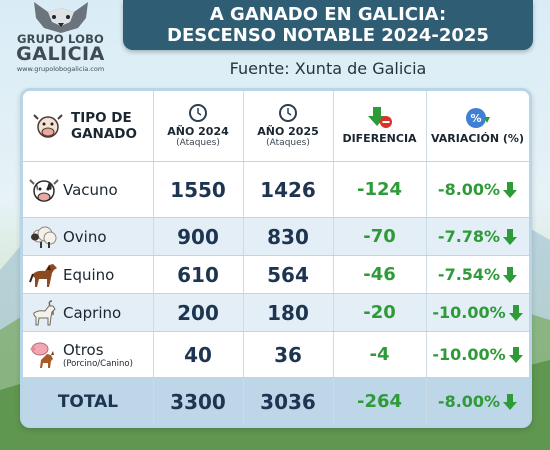 This screenshot has width=550, height=450. What do you see at coordinates (469, 274) in the screenshot?
I see `var-text: -7.54%` at bounding box center [469, 274].